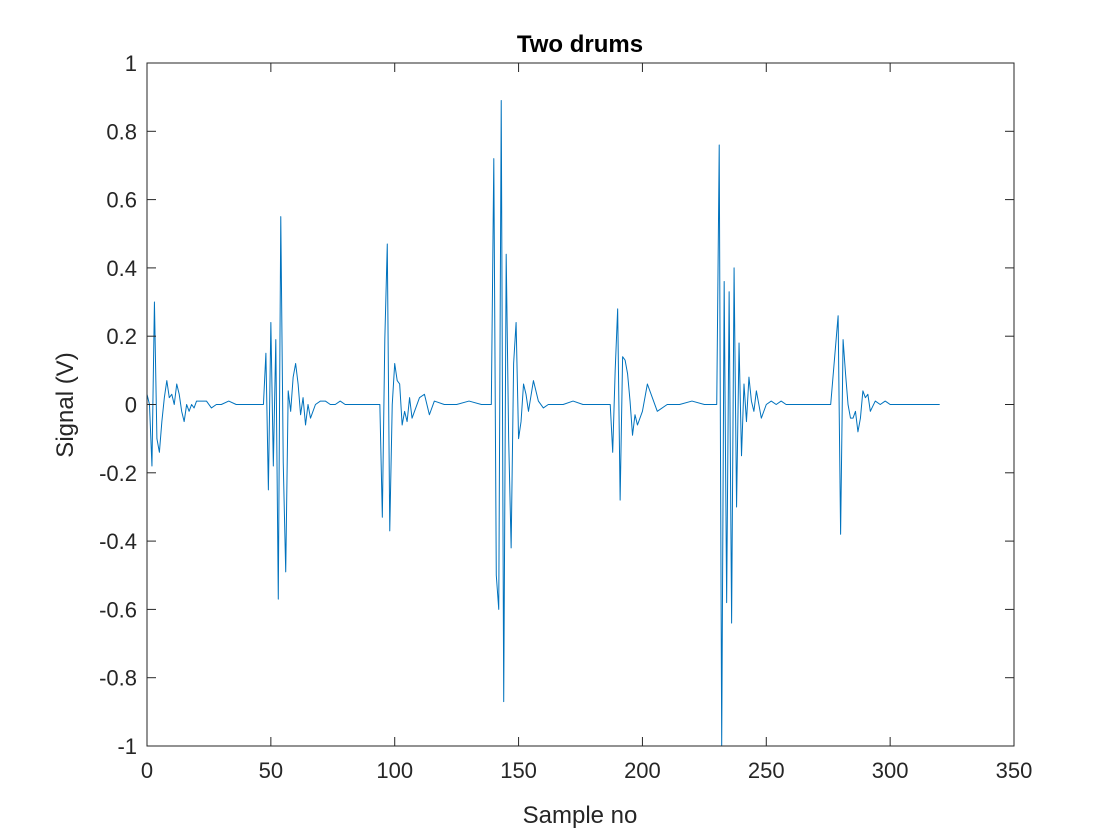  I want to click on y-tick-label: -0.4, so click(118, 541).